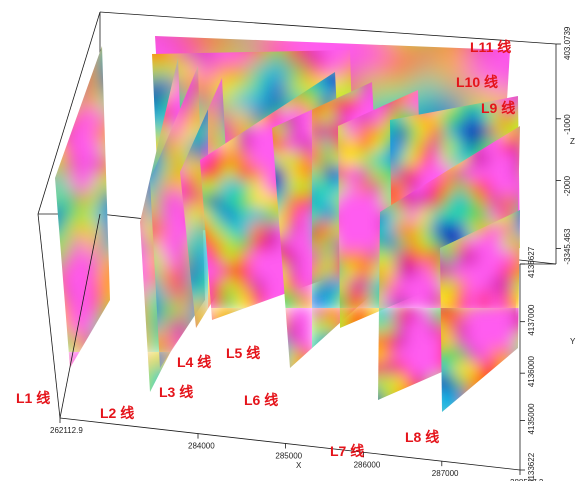  I want to click on y-axis-label: Y, so click(573, 341).